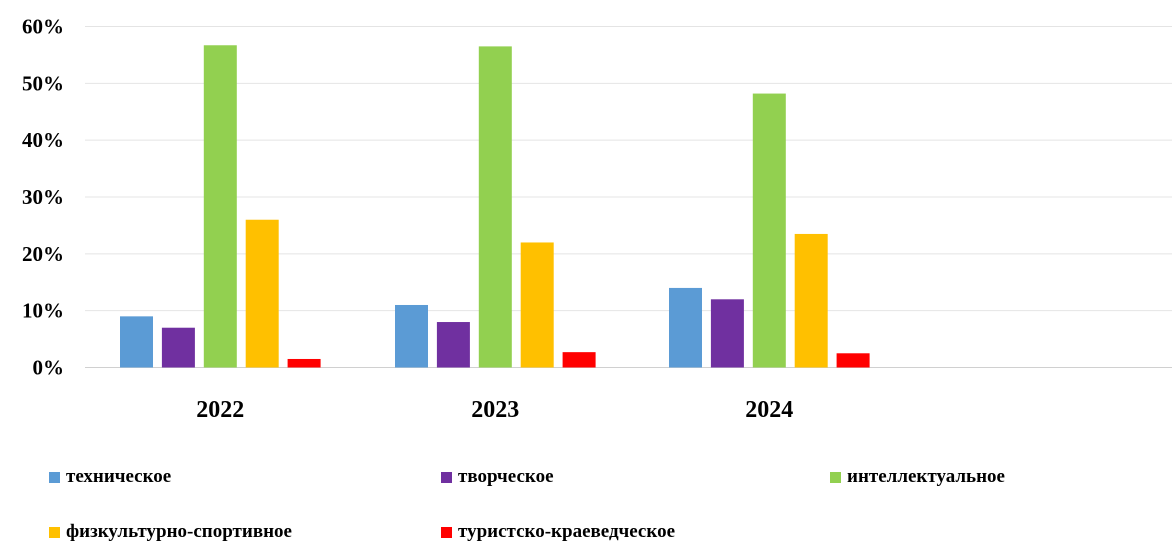 This screenshot has height=546, width=1172. What do you see at coordinates (43, 254) in the screenshot?
I see `y-tick-label: 20%` at bounding box center [43, 254].